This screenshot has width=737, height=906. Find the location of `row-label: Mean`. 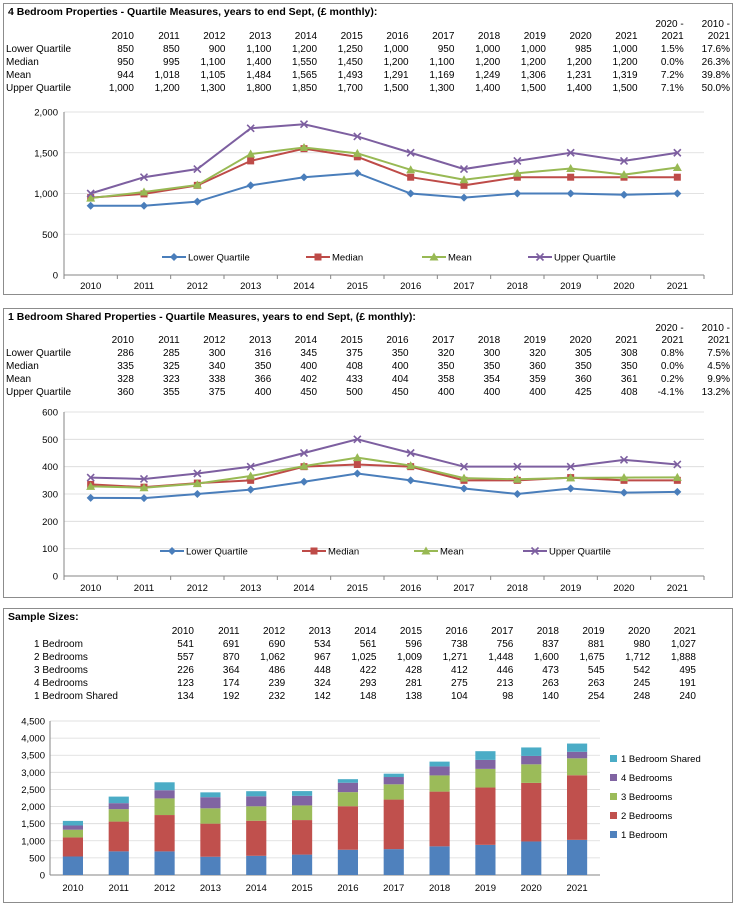

row-label: Mean is located at coordinates (19, 75).